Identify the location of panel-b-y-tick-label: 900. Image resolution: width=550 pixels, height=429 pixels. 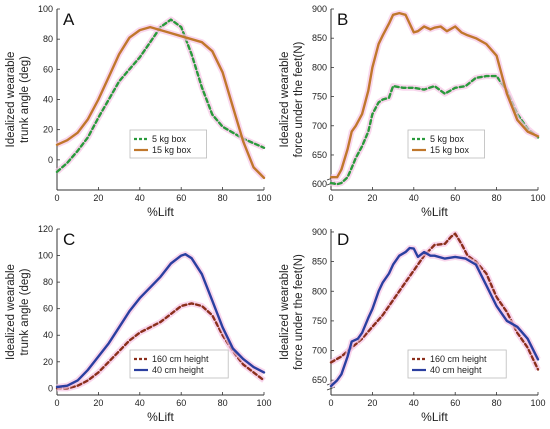
(319, 9).